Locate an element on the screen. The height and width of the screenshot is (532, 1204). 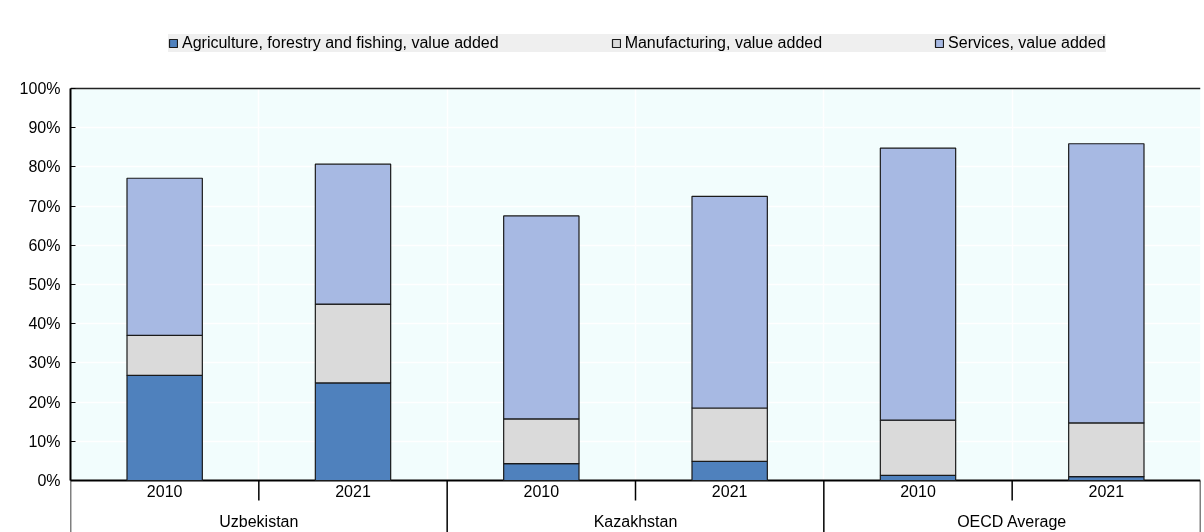
text: Kazakhstan is located at coordinates (635, 521).